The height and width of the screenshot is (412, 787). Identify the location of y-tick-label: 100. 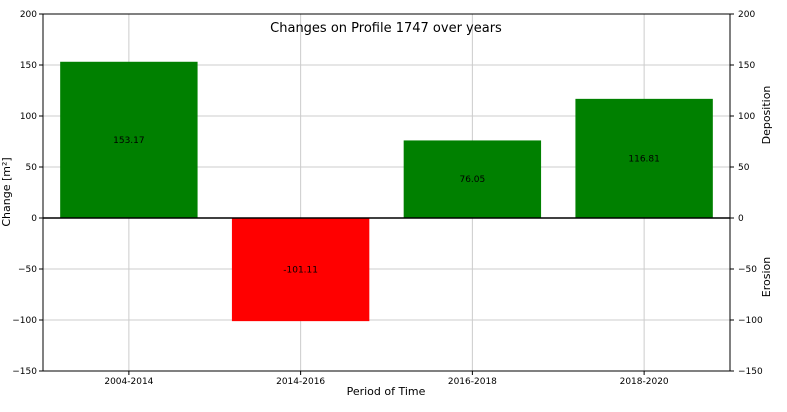
(28, 117).